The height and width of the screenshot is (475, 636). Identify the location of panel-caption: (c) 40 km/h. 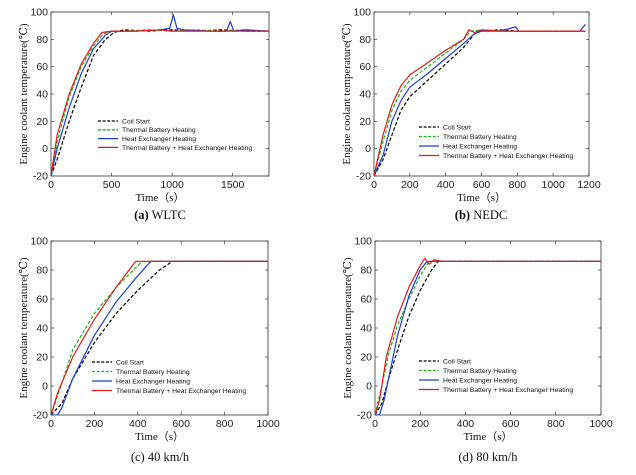
(160, 457).